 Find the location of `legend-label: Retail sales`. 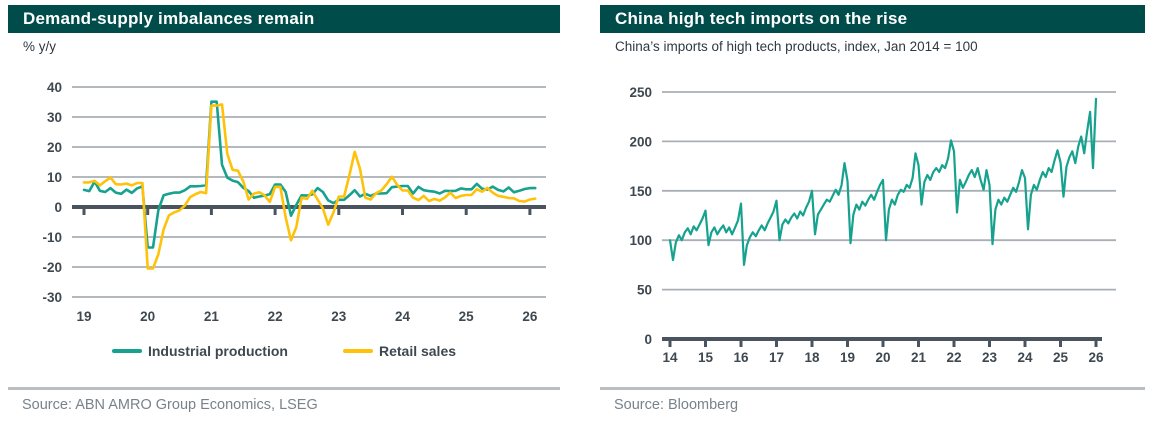

legend-label: Retail sales is located at coordinates (417, 351).